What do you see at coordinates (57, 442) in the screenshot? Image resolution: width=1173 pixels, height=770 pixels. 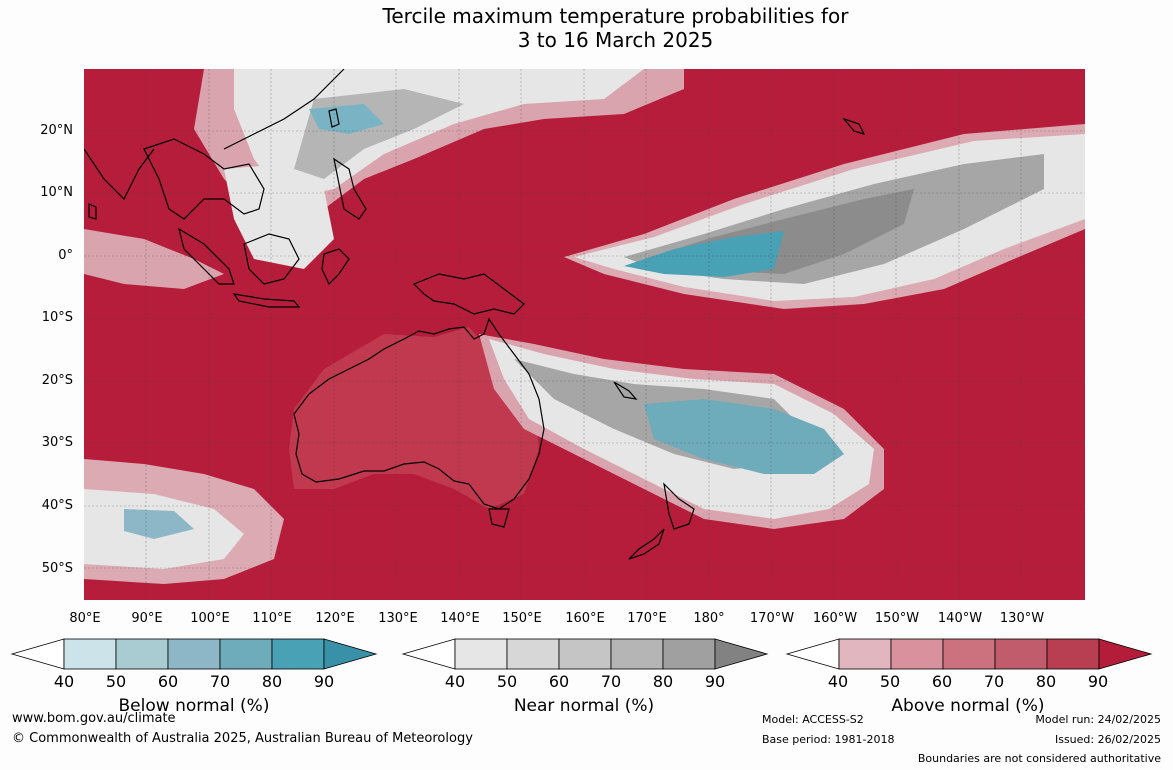 I see `lat-label-30s: 30°S` at bounding box center [57, 442].